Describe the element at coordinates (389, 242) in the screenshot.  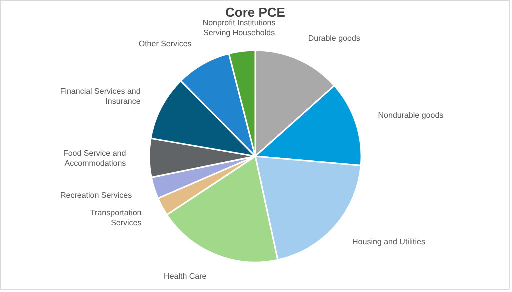
I see `slice-label: Housing and Utilities` at that location.